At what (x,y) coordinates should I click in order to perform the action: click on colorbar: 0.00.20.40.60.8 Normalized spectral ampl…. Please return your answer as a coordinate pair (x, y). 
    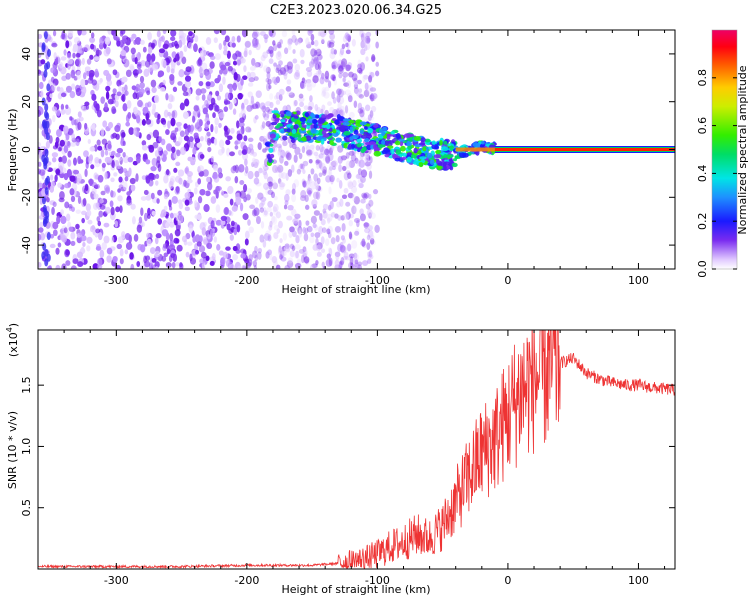
    Looking at the image, I should click on (722, 153).